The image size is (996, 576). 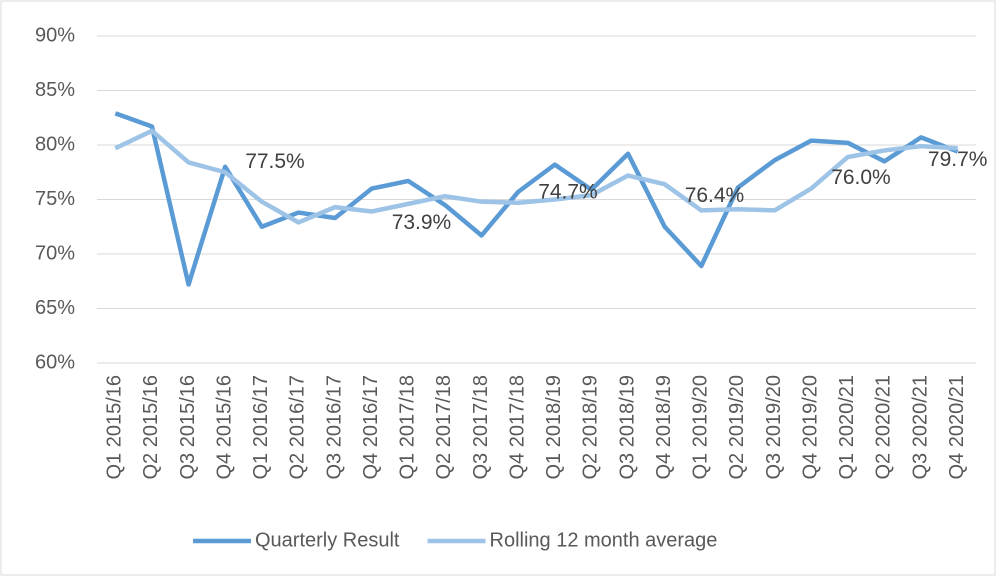 What do you see at coordinates (957, 427) in the screenshot?
I see `x-tick-label: Q4 2020/21` at bounding box center [957, 427].